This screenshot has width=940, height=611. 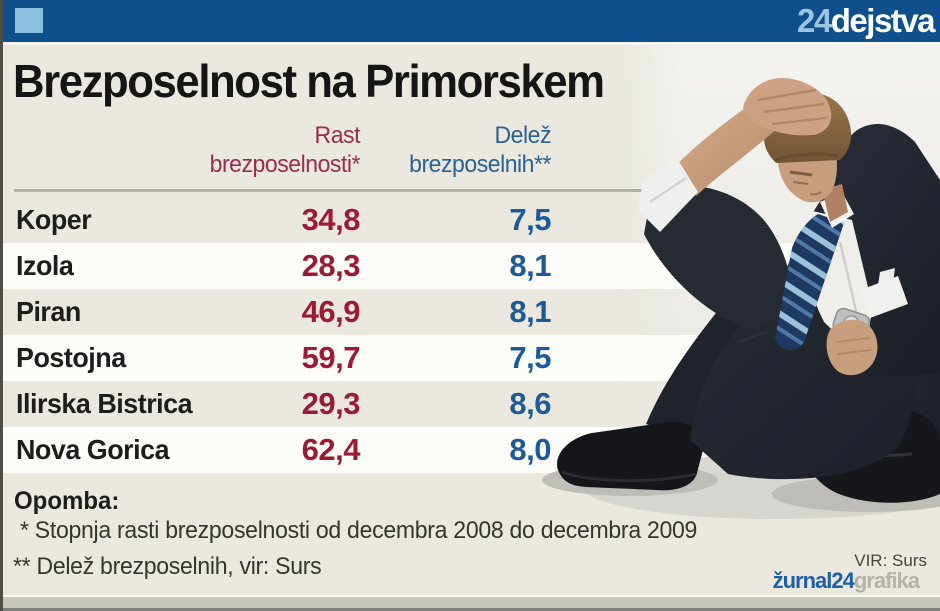 I want to click on column-header-rast-line2: brezposelnosti*, so click(x=285, y=164).